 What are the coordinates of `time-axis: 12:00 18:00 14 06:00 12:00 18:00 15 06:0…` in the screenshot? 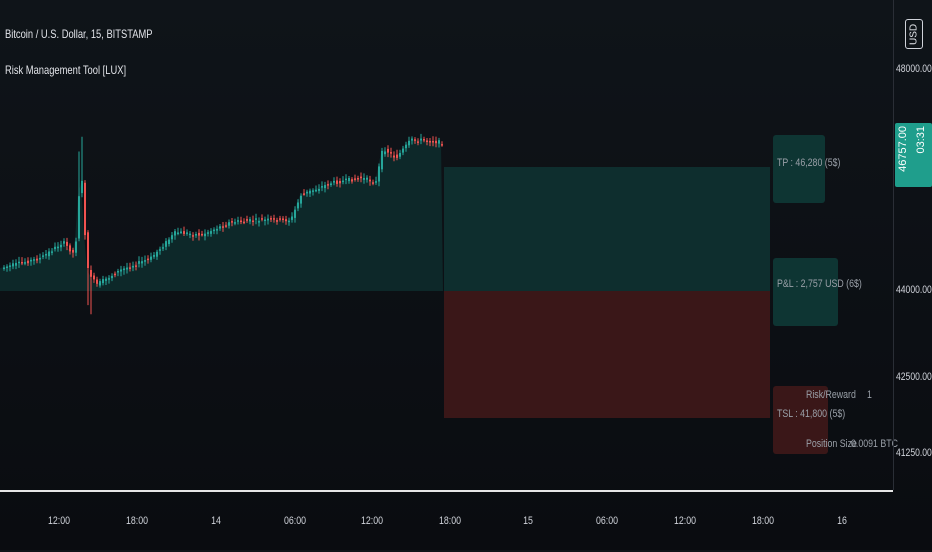 It's located at (446, 521).